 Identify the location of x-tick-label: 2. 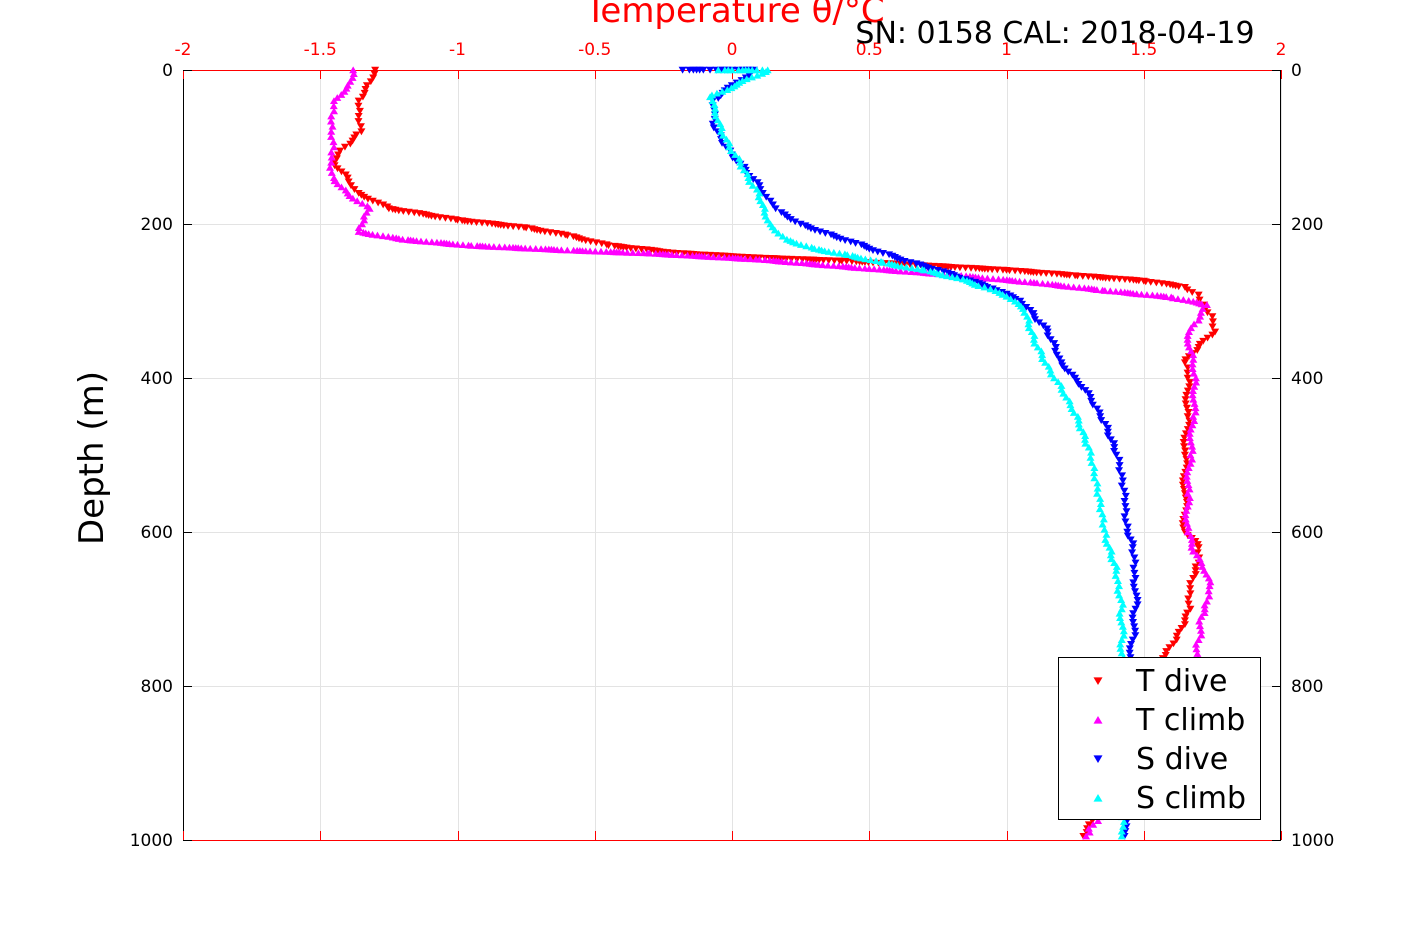
(1281, 50).